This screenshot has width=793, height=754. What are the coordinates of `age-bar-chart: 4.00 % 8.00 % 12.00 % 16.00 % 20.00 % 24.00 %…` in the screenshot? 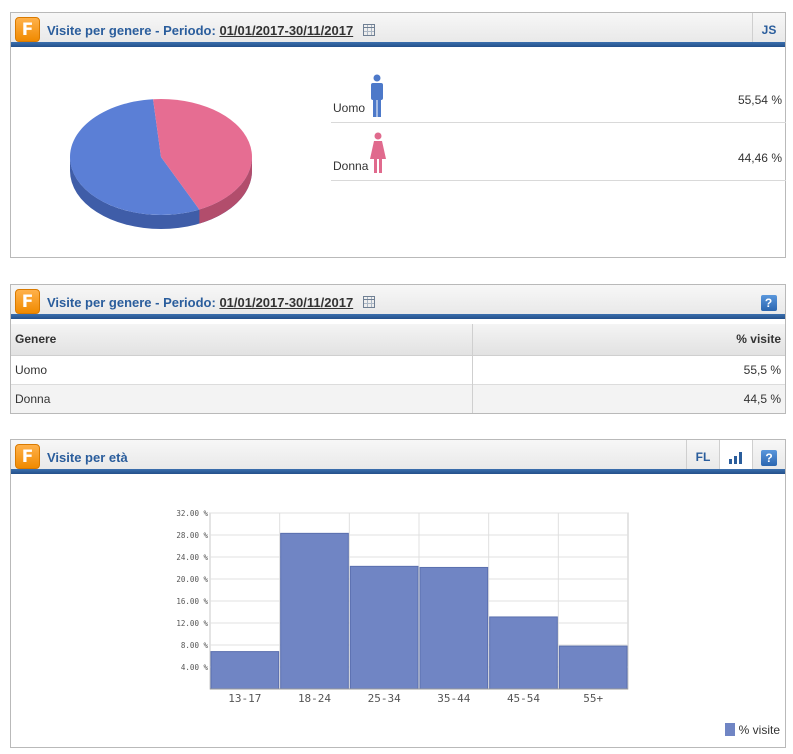 It's located at (402, 607).